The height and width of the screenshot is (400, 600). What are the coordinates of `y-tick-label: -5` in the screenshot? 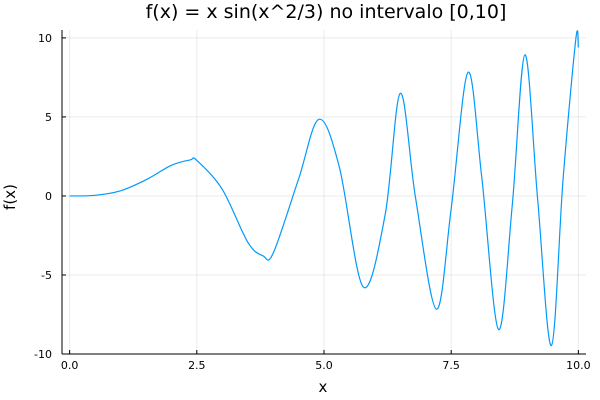 It's located at (46, 275).